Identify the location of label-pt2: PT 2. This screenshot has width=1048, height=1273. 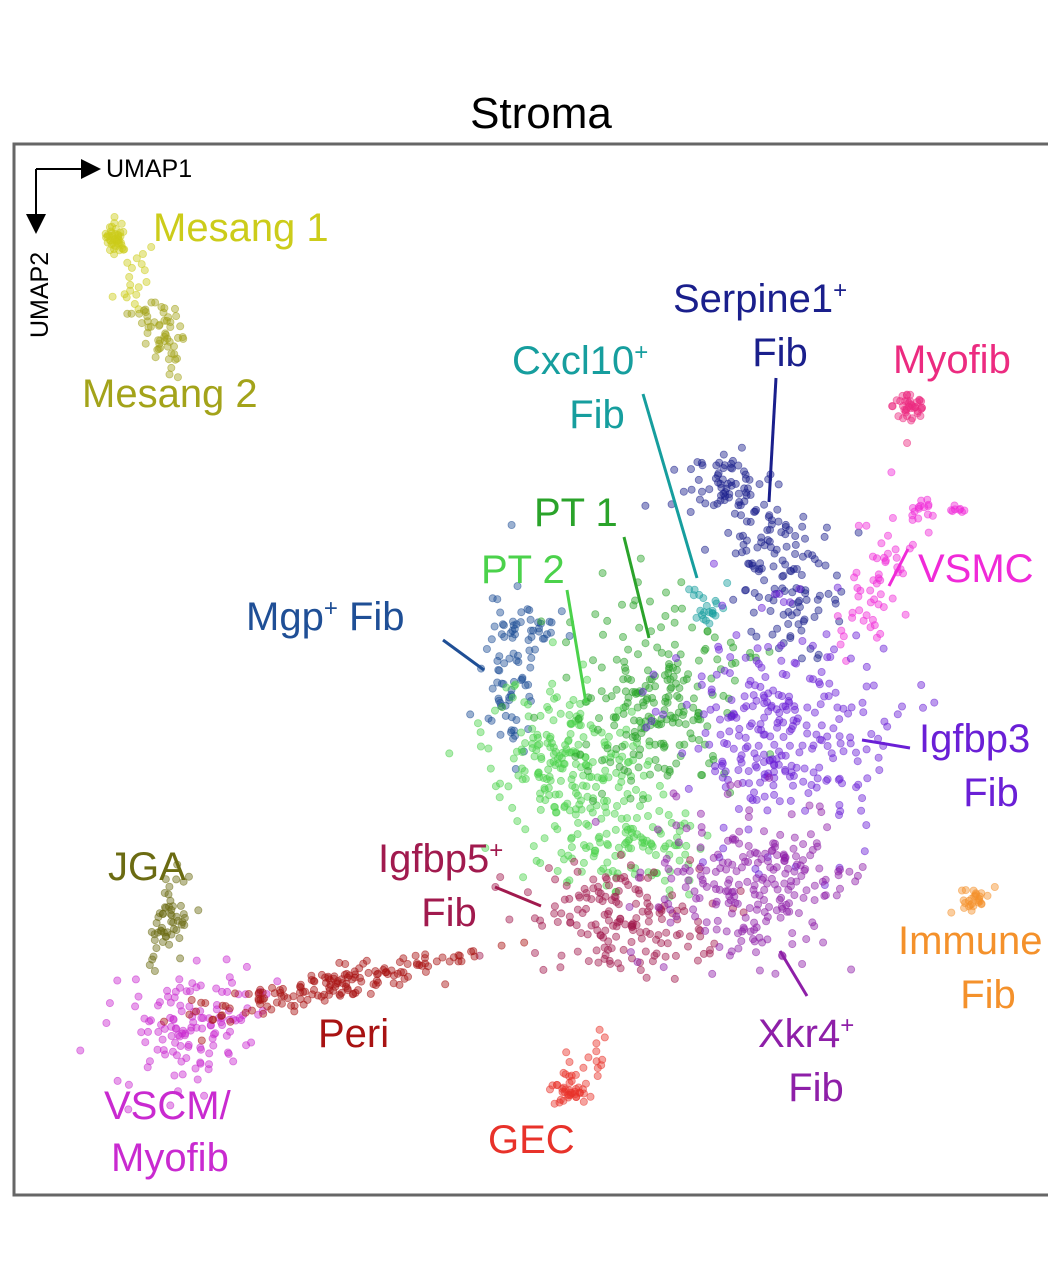
(523, 570).